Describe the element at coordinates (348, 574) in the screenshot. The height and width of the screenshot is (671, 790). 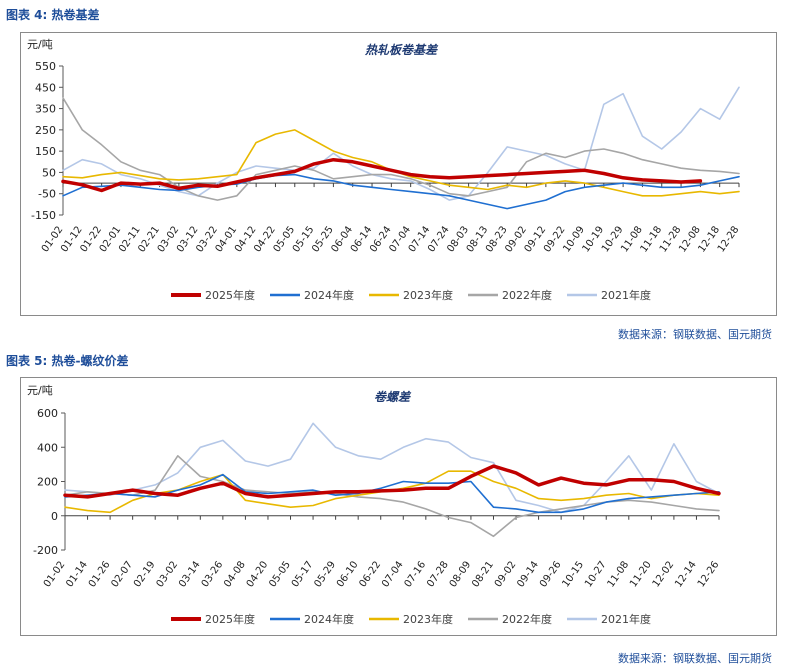
I see `x-tick-label: 06-10` at that location.